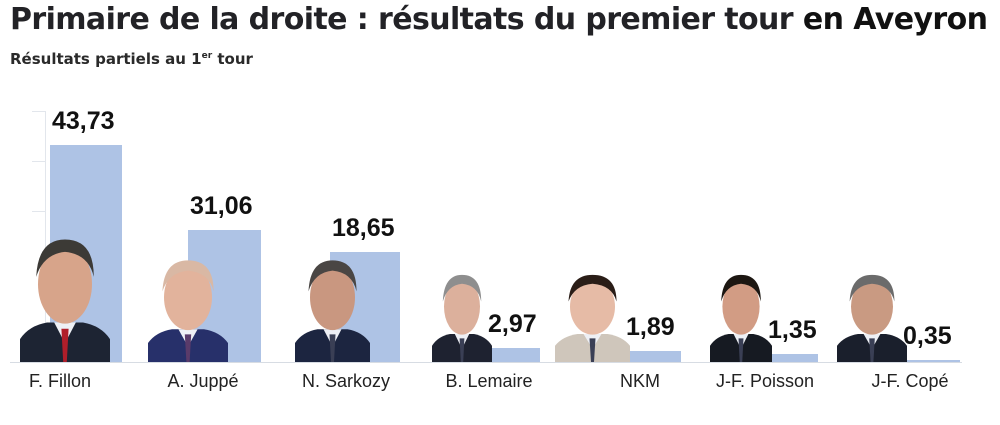  I want to click on value-label: 31,06, so click(221, 206).